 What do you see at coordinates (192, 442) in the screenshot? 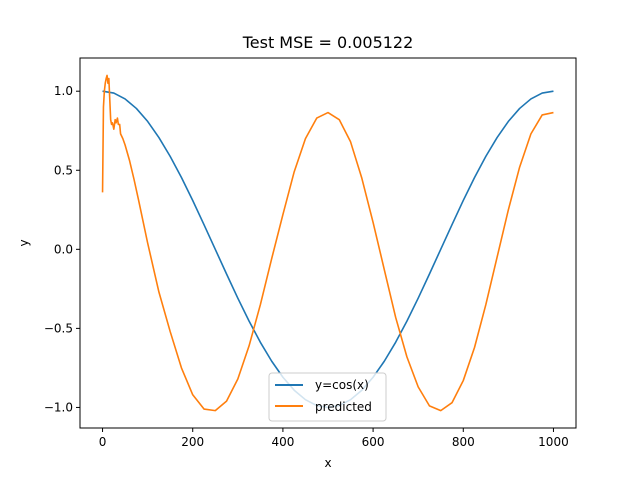
I see `x-tick-label: 200` at bounding box center [192, 442].